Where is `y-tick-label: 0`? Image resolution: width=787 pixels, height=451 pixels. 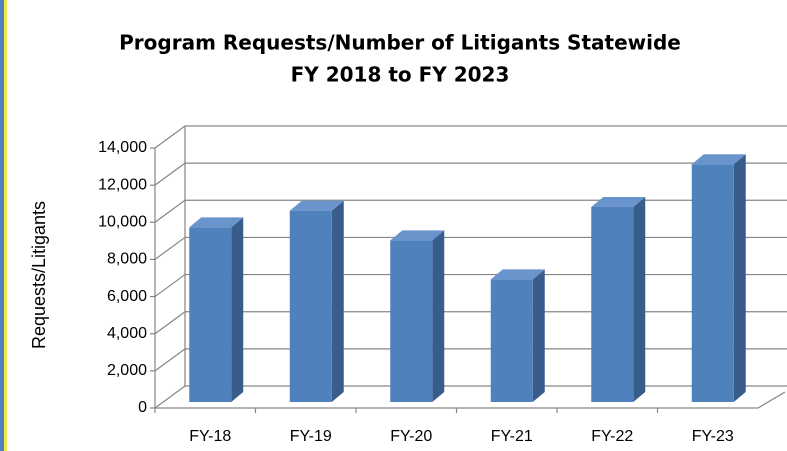
y-tick-label: 0 is located at coordinates (142, 407).